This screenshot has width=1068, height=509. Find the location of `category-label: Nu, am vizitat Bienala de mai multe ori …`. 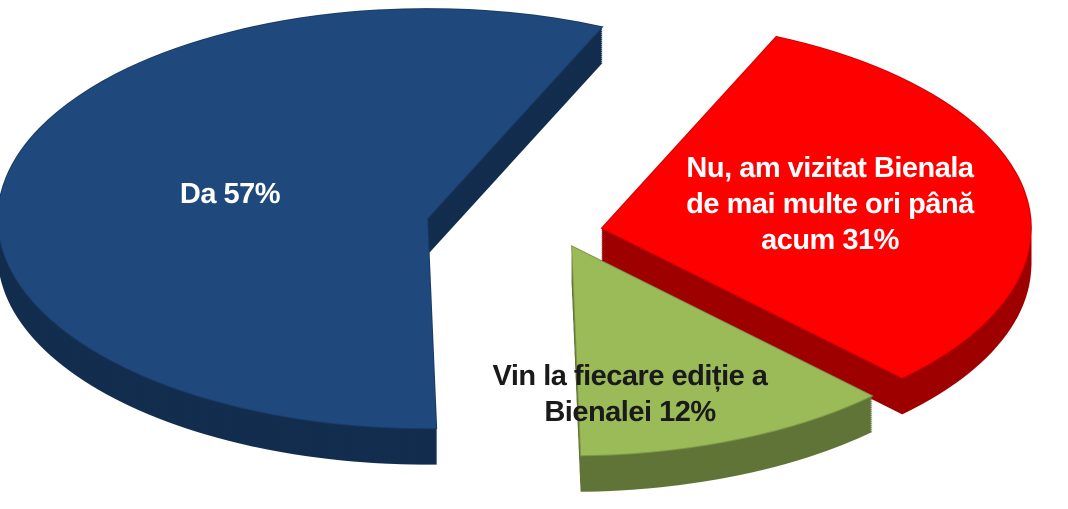

category-label: Nu, am vizitat Bienala de mai multe ori … is located at coordinates (830, 204).